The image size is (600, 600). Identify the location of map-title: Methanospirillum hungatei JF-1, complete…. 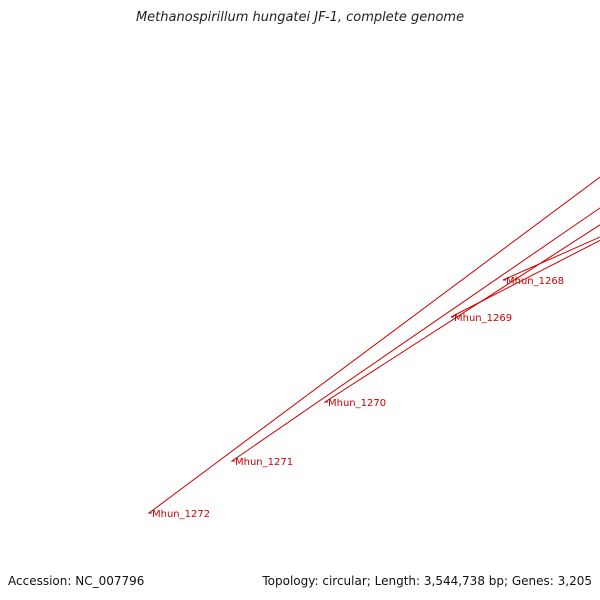
(300, 17).